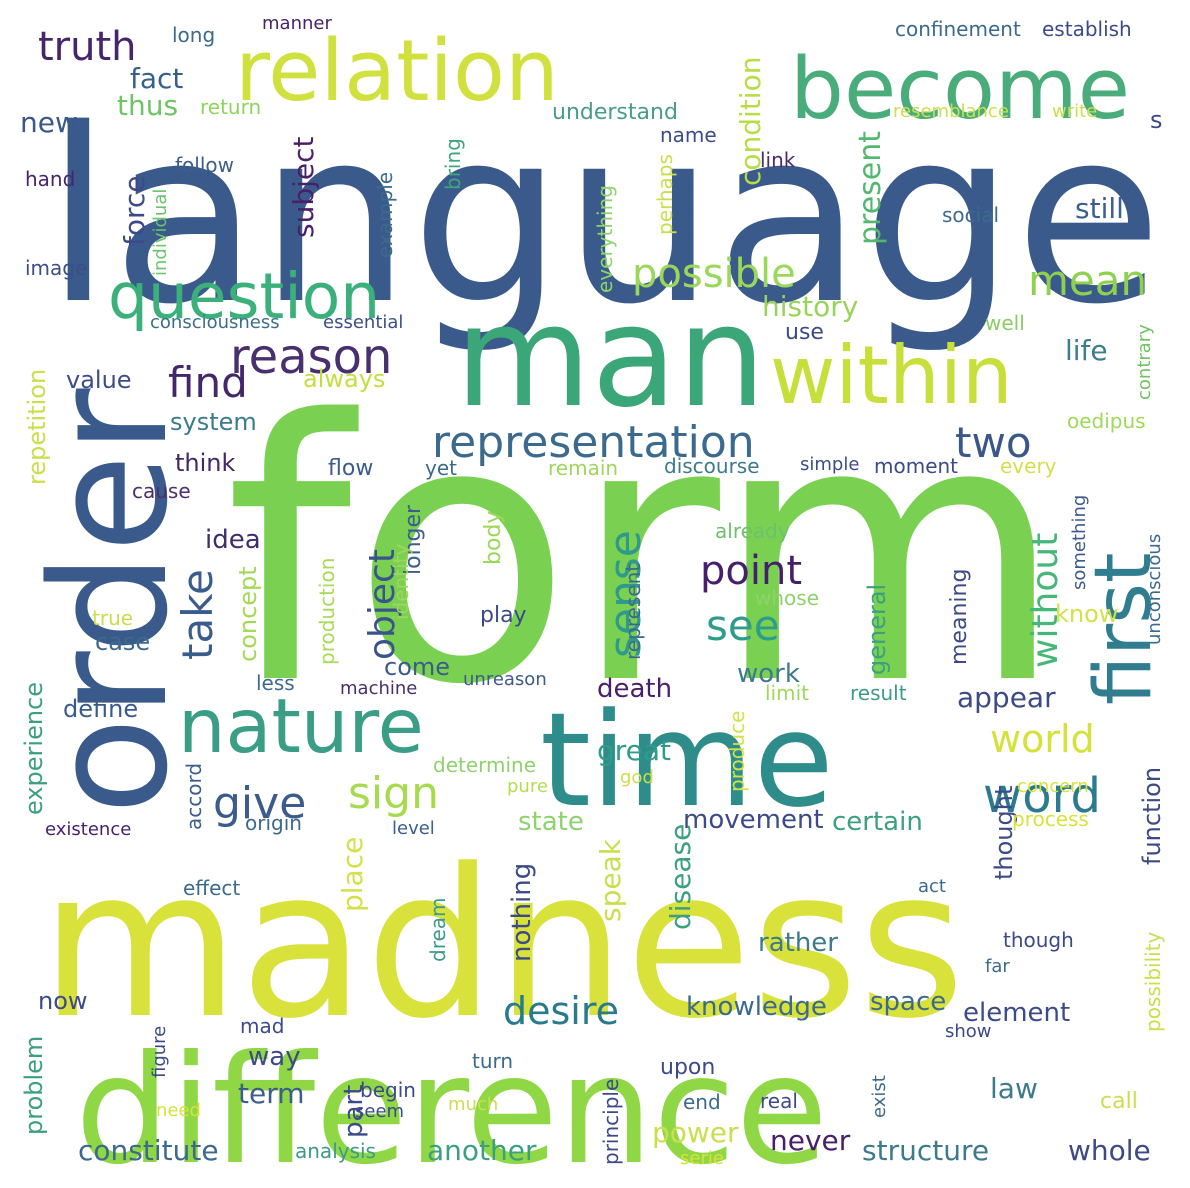 This screenshot has height=1188, width=1190. What do you see at coordinates (787, 598) in the screenshot?
I see `word-whose: whose` at bounding box center [787, 598].